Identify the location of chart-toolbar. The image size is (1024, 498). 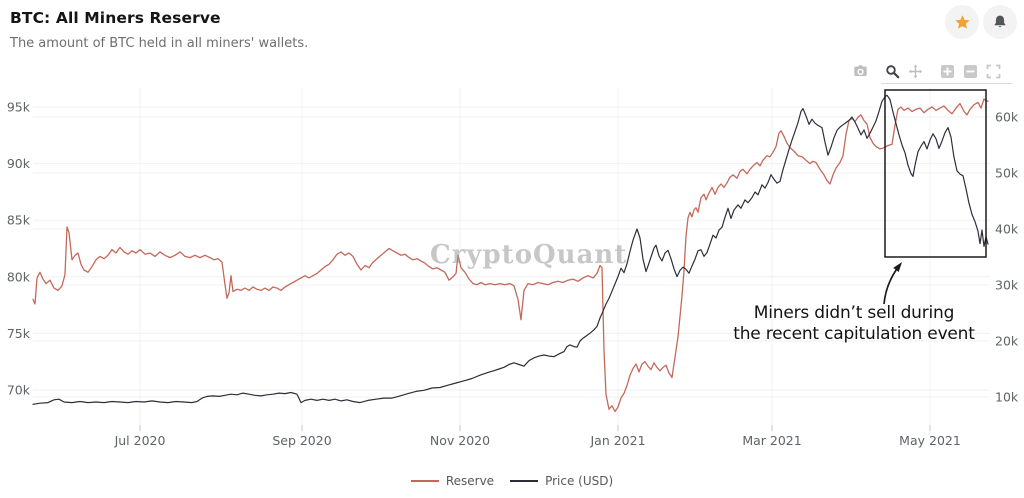
(927, 71).